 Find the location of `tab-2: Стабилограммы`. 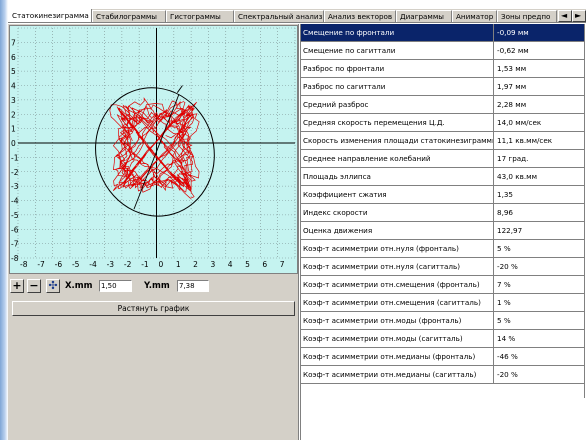

tab-2: Стабилограммы is located at coordinates (129, 16).